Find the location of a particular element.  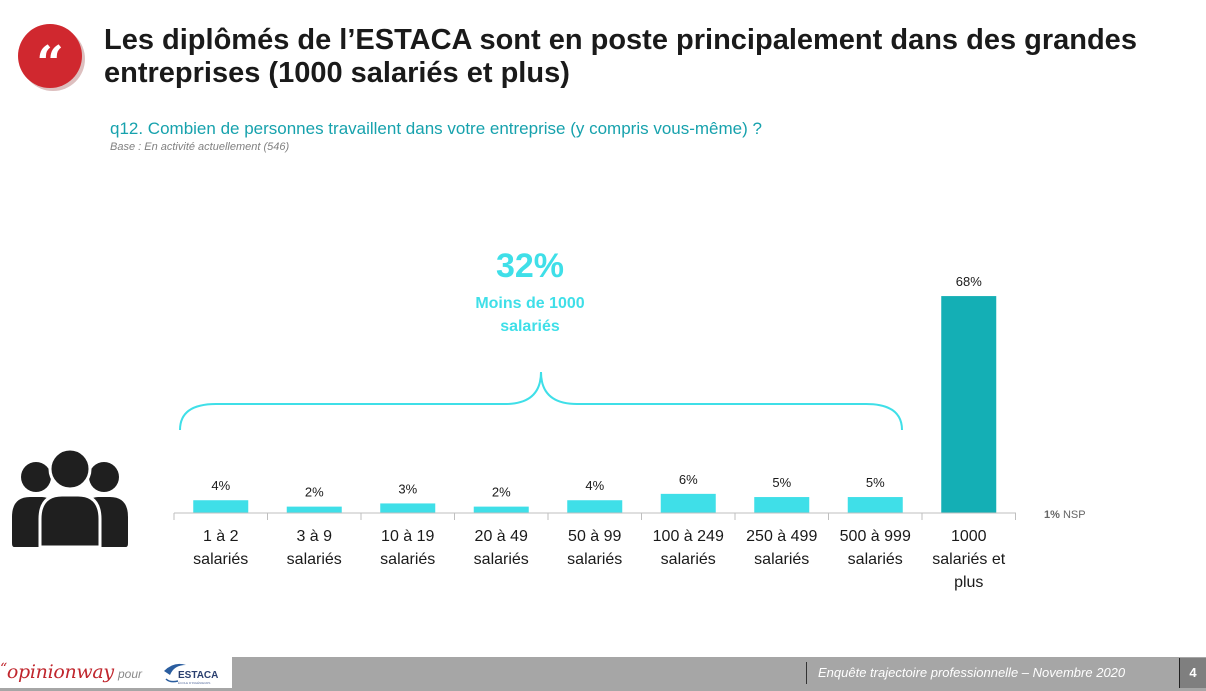

value-label-5: 6% is located at coordinates (688, 479).